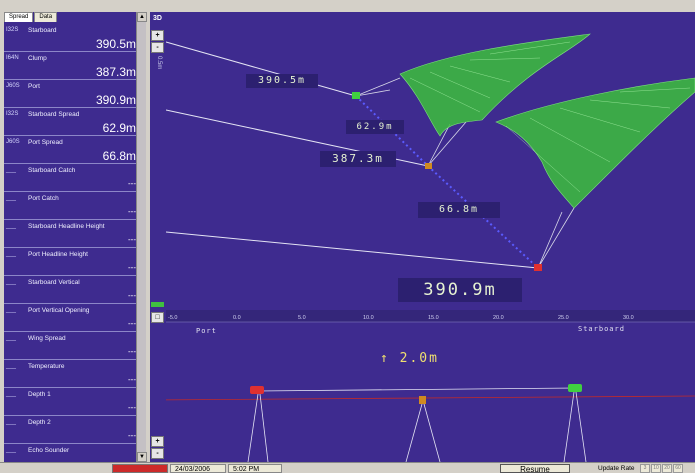 The width and height of the screenshot is (695, 473). What do you see at coordinates (157, 453) in the screenshot?
I see `bottom-zoom-out-button: -` at bounding box center [157, 453].